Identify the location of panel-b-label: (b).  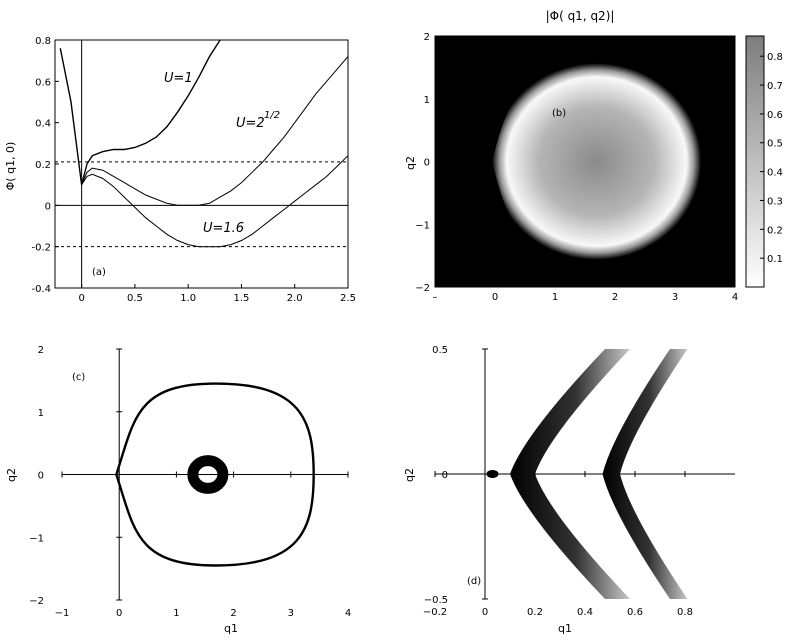
(559, 113).